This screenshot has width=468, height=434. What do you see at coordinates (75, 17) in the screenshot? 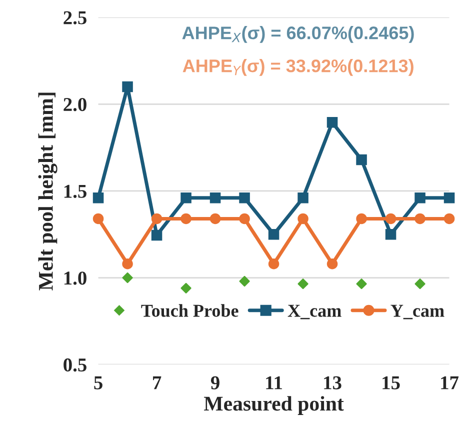
I see `y-tick-label: 2.5` at bounding box center [75, 17].